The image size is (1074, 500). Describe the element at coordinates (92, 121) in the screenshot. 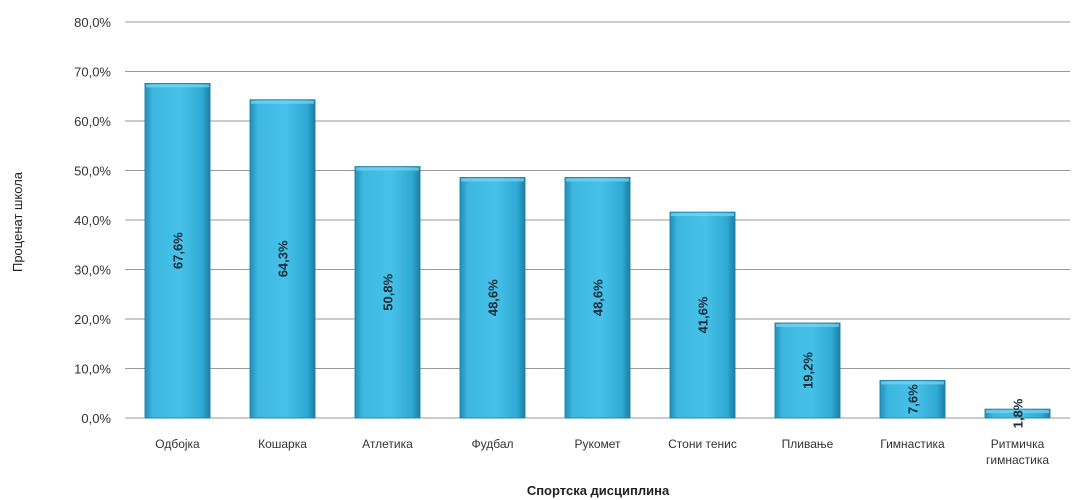

I see `y-tick-label: 60,0%` at that location.